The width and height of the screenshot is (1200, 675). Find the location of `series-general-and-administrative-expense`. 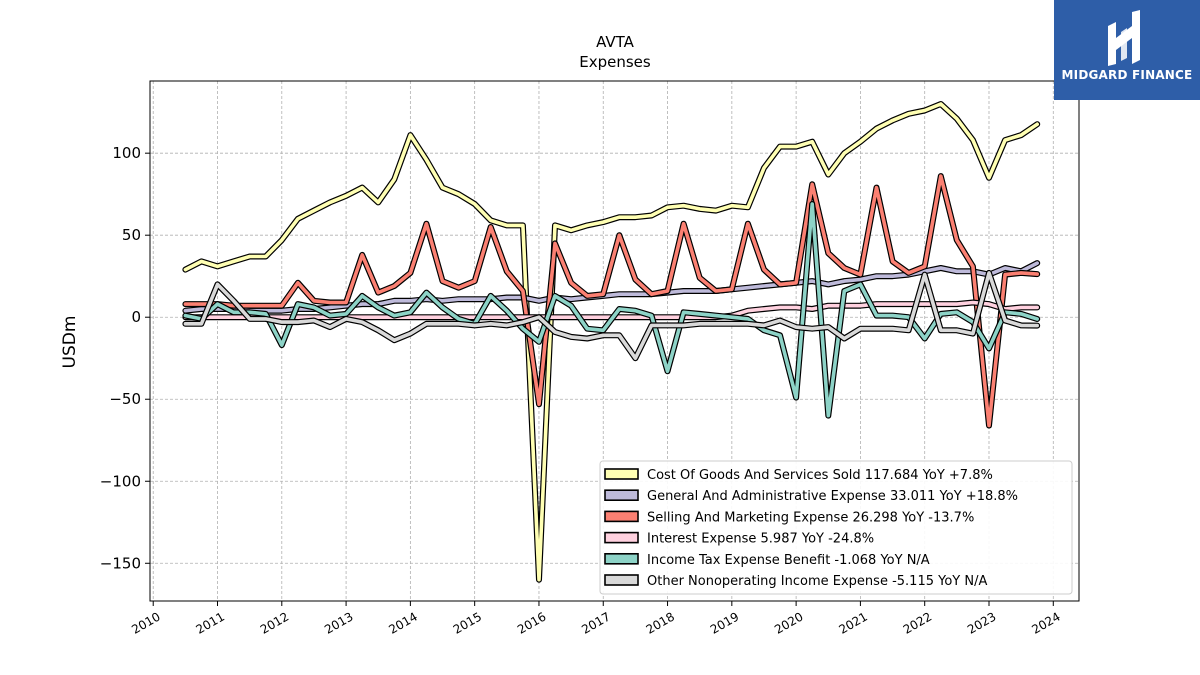

series-general-and-administrative-expense is located at coordinates (611, 287).